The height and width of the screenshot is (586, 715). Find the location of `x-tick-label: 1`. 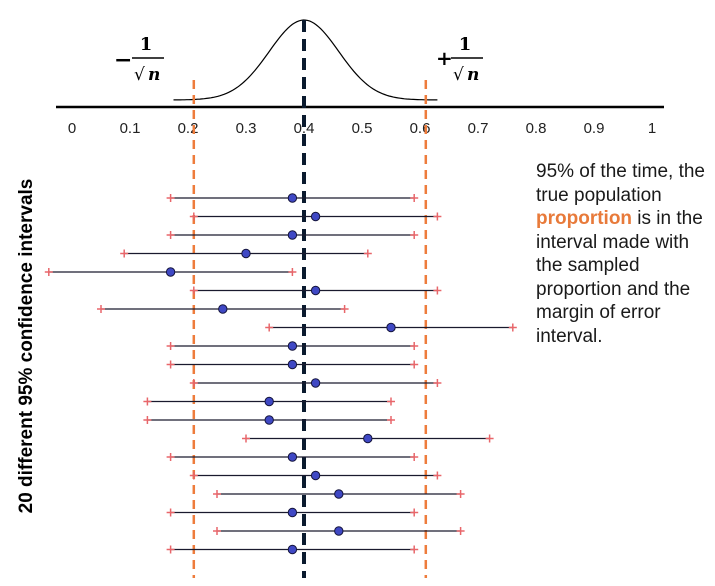

x-tick-label: 1 is located at coordinates (652, 128).